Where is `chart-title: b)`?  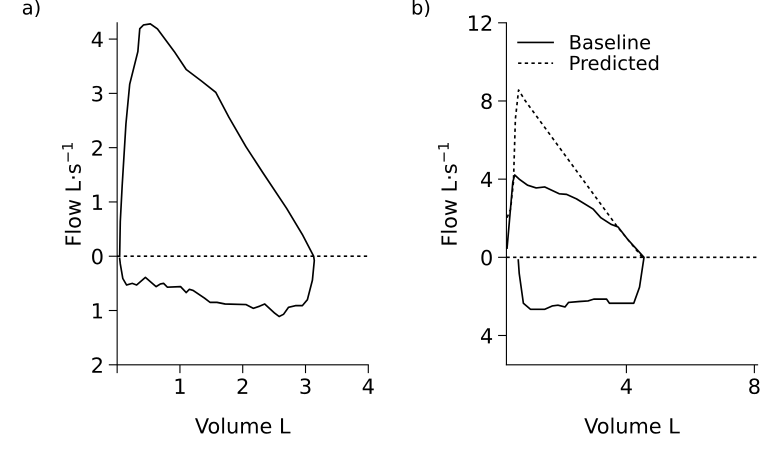
chart-title: b) is located at coordinates (421, 9).